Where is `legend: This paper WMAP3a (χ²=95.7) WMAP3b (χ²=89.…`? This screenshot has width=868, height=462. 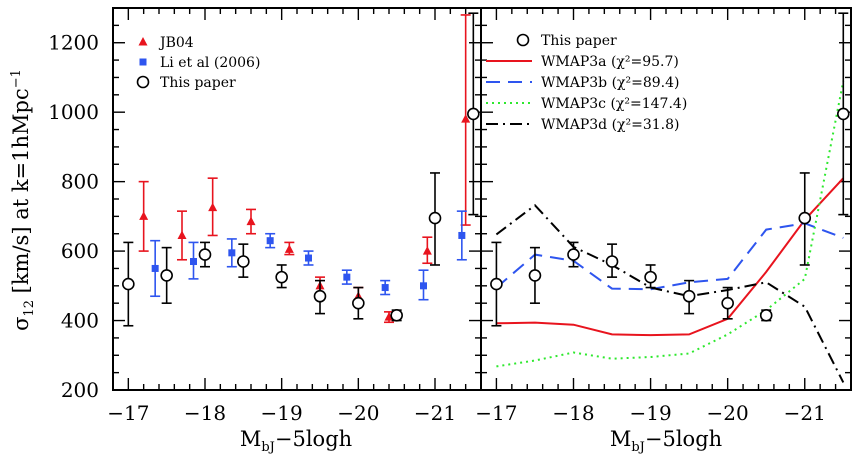 legend: This paper WMAP3a (χ²=95.7) WMAP3b (χ²=89.… is located at coordinates (586, 83).